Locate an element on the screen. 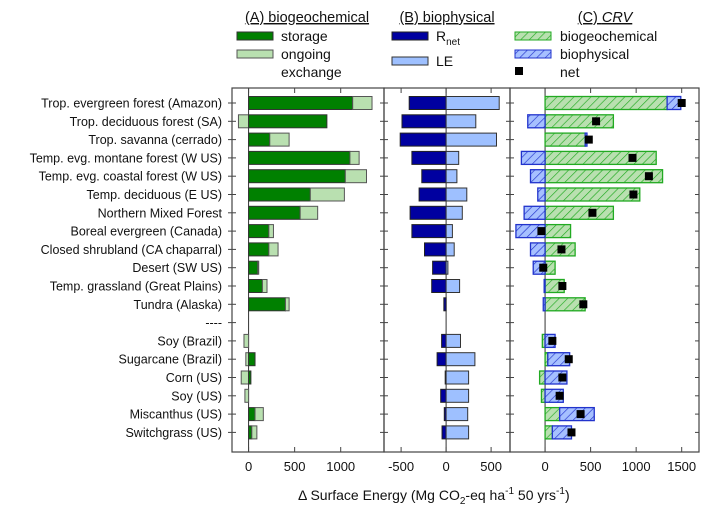 This screenshot has height=515, width=720. x-tick-label-C: 0 is located at coordinates (544, 466).